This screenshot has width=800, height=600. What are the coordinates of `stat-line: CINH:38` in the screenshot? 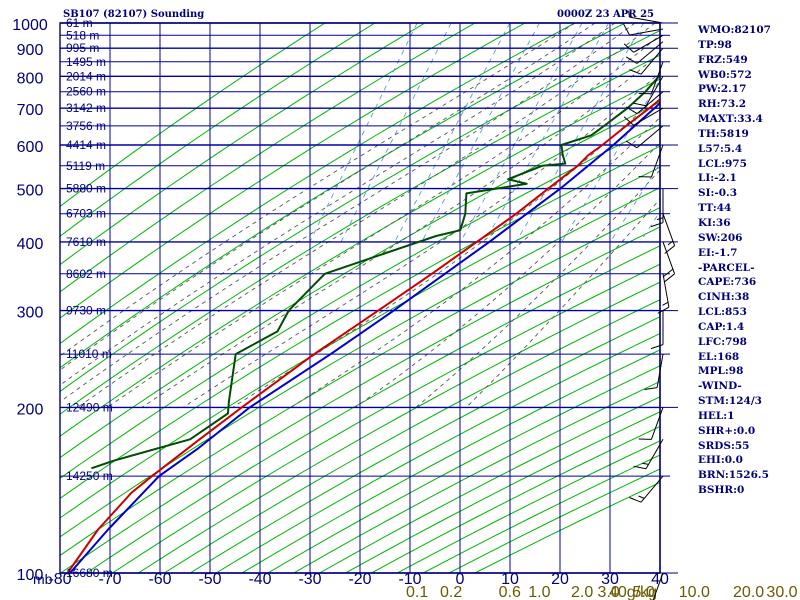 It's located at (724, 297).